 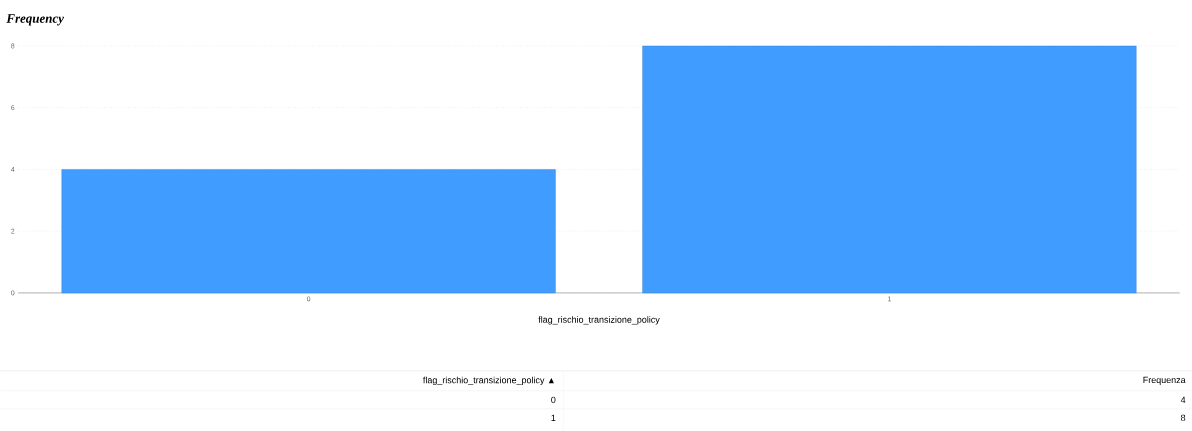 What do you see at coordinates (1183, 399) in the screenshot?
I see `text: 4` at bounding box center [1183, 399].